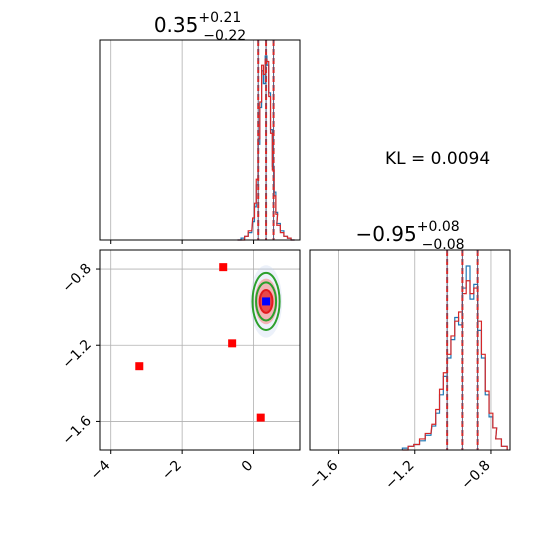 The height and width of the screenshot is (550, 550). Describe the element at coordinates (399, 475) in the screenshot. I see `param2-xtick-label: −1.2` at that location.